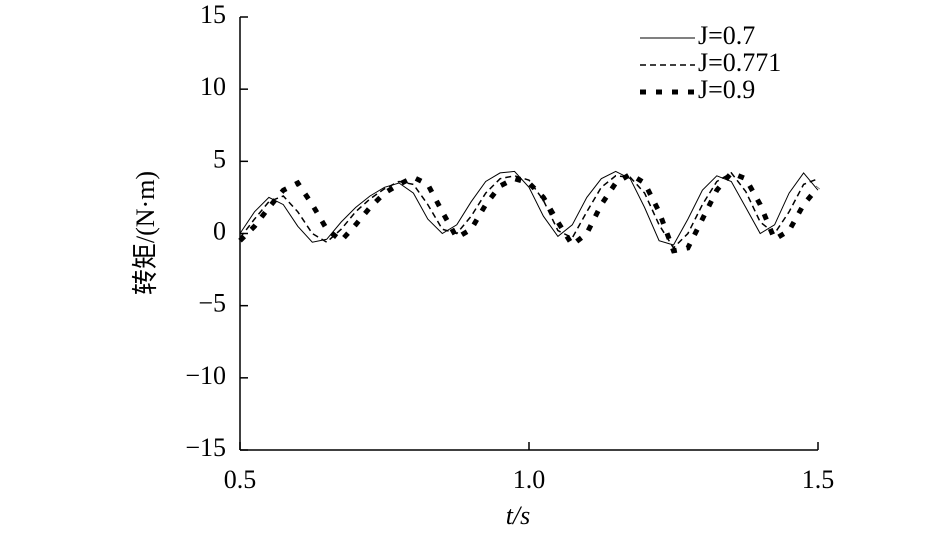 The height and width of the screenshot is (538, 945). Describe the element at coordinates (205, 375) in the screenshot. I see `y-tick-label: −10` at that location.